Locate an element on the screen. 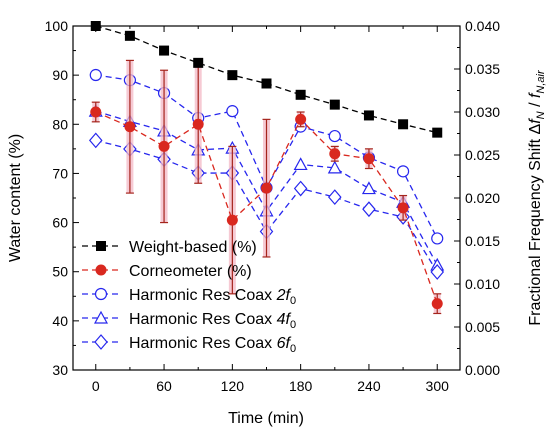 This screenshot has width=550, height=437. x-tick-label: 180 is located at coordinates (301, 386).